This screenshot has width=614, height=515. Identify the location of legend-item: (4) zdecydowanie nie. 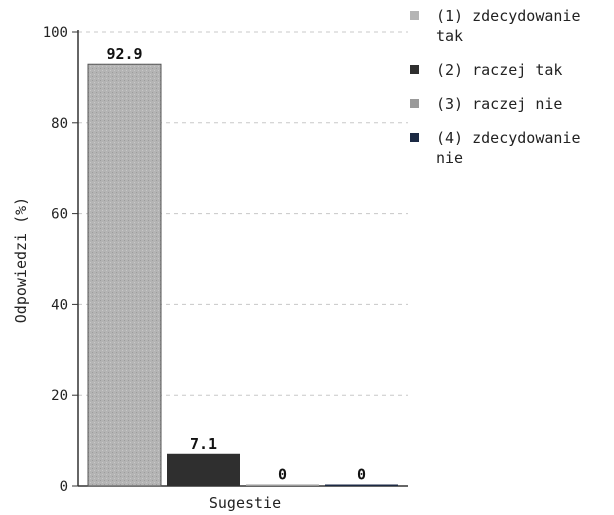
(511, 148).